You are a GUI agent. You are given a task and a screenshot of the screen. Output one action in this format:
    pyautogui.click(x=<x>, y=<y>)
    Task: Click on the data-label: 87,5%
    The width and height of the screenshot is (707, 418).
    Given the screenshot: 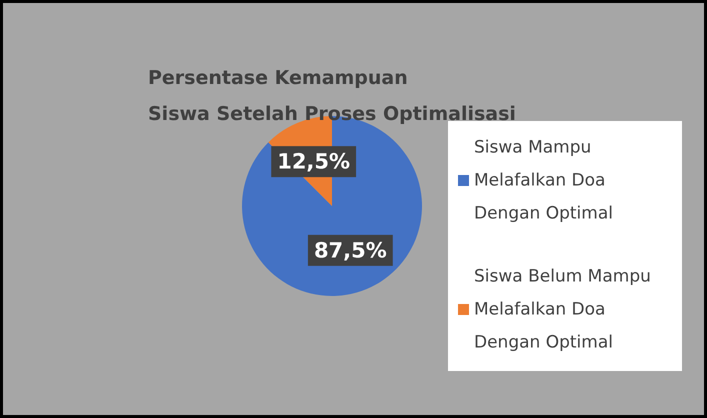 What is the action you would take?
    pyautogui.click(x=350, y=250)
    